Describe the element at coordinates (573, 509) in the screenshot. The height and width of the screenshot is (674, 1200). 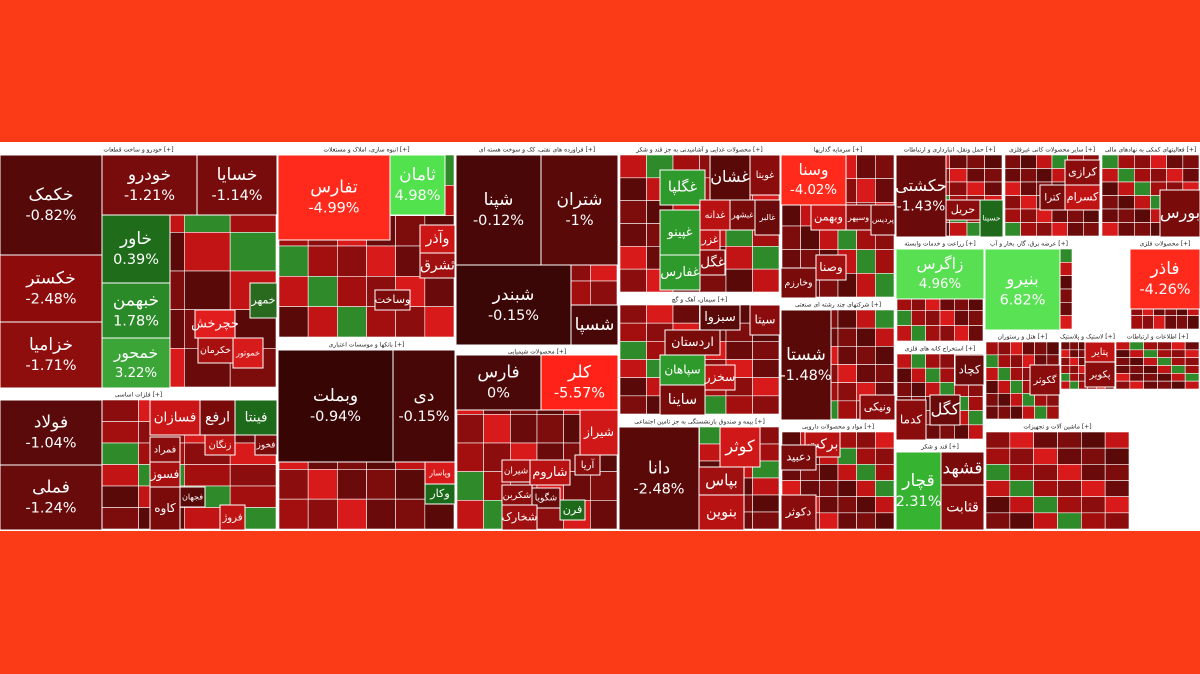
I see `tile-name: فرن` at that location.